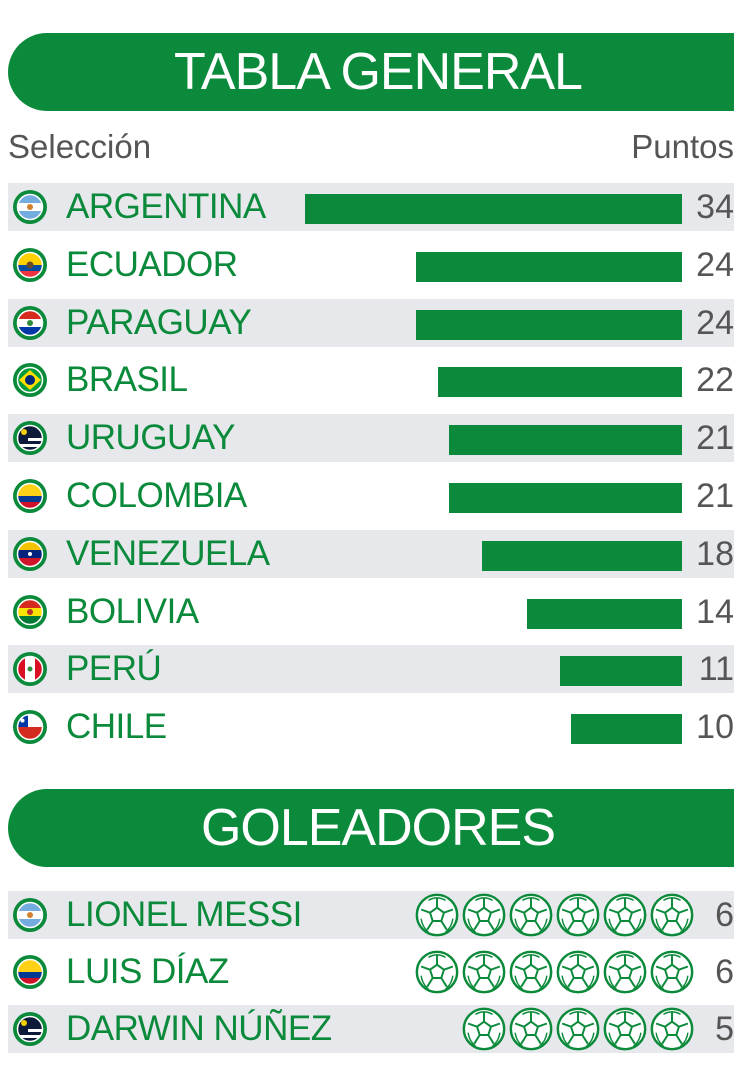 The width and height of the screenshot is (750, 1085). I want to click on venezuela-flag-icon, so click(30, 554).